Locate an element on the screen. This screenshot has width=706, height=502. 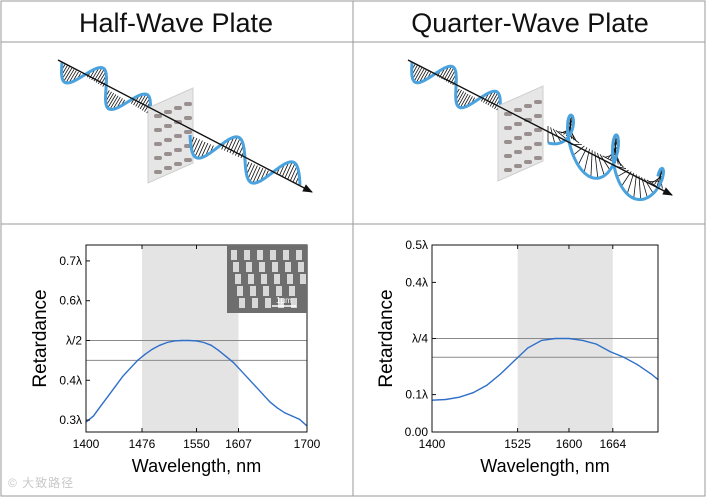
y-tick-label: 0.7λ is located at coordinates (70, 261).